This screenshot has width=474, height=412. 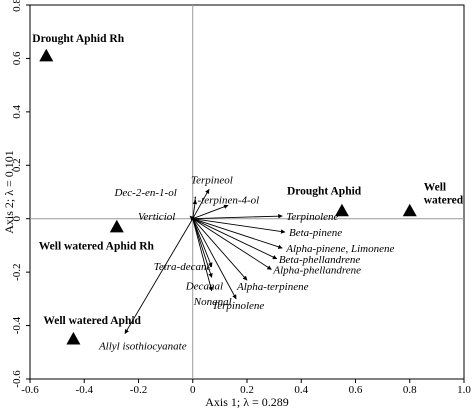 What do you see at coordinates (247, 402) in the screenshot?
I see `x-axis-title: Axis 1; λ = 0.289` at bounding box center [247, 402].